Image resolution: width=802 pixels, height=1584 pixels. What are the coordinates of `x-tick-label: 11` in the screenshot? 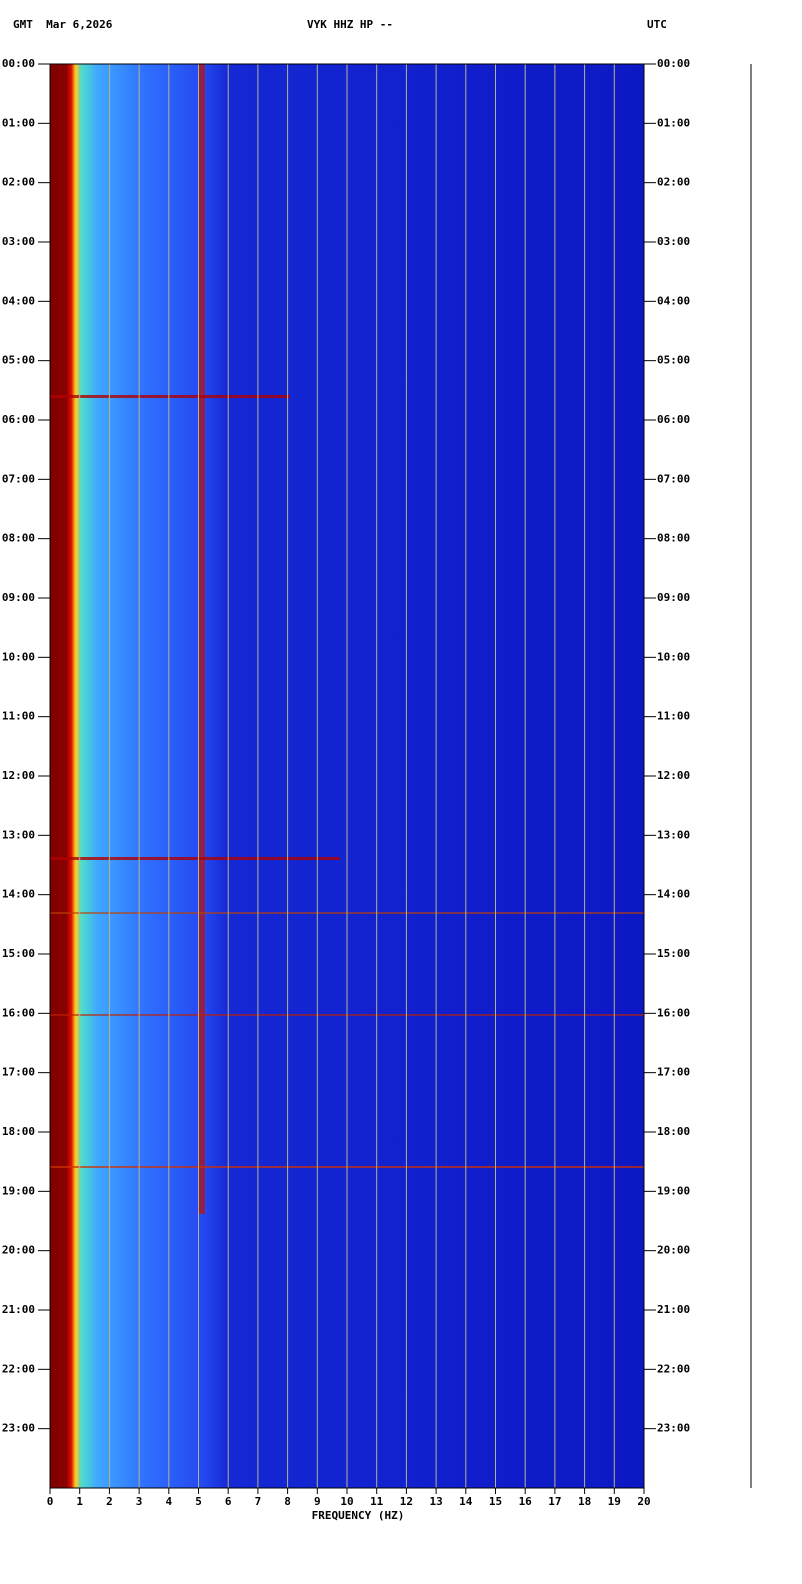 It's located at (377, 1501).